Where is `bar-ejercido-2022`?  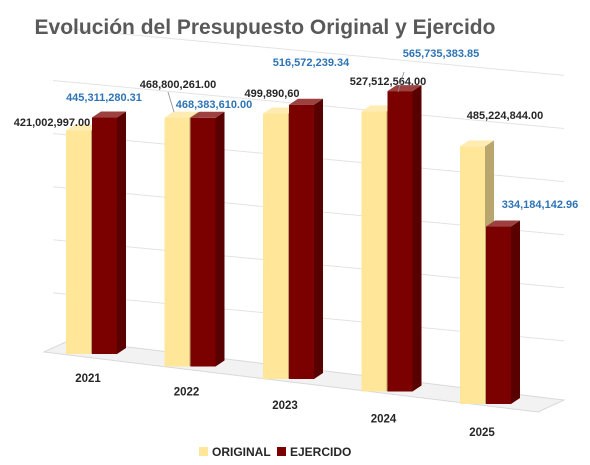 bar-ejercido-2022 is located at coordinates (207, 239).